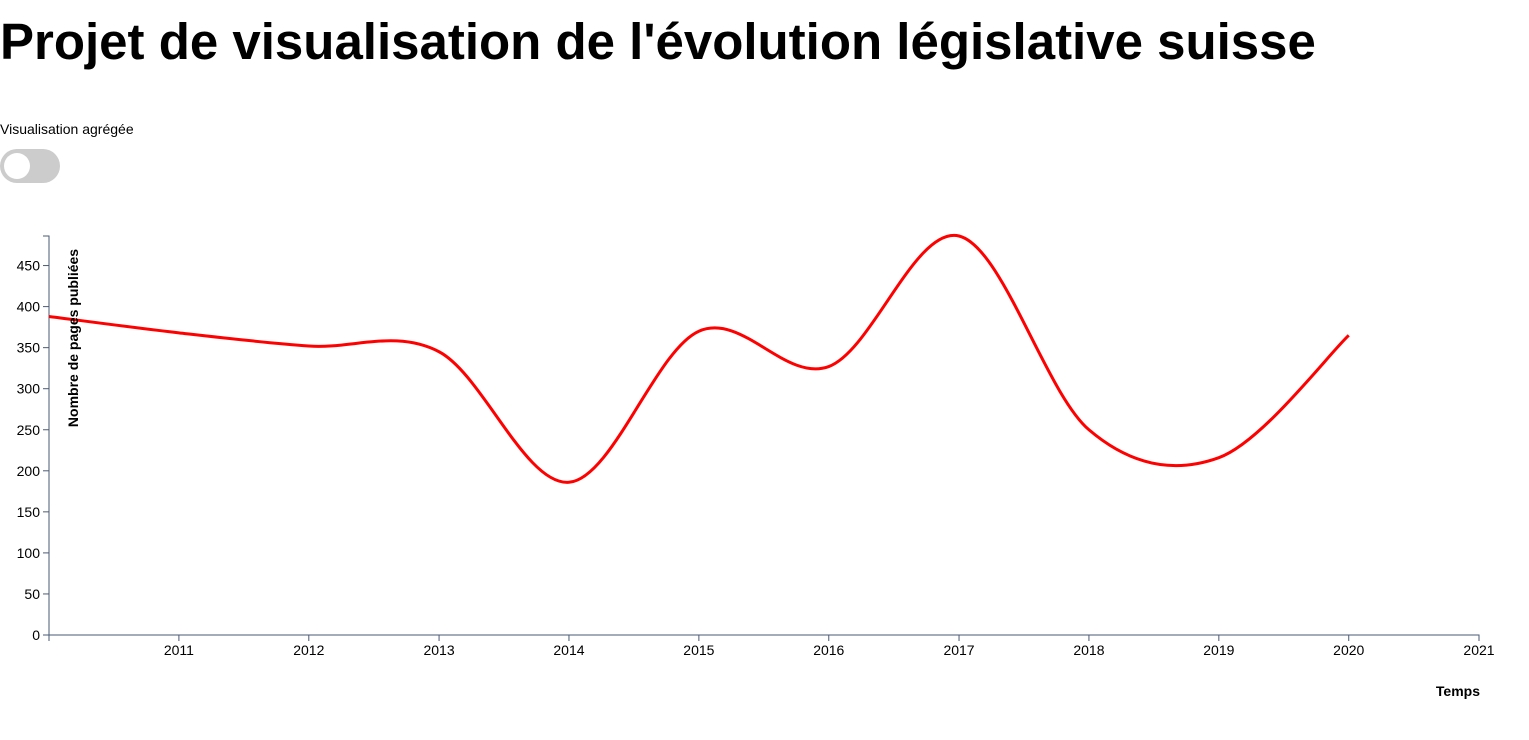  I want to click on y-tick-label: 300, so click(29, 389).